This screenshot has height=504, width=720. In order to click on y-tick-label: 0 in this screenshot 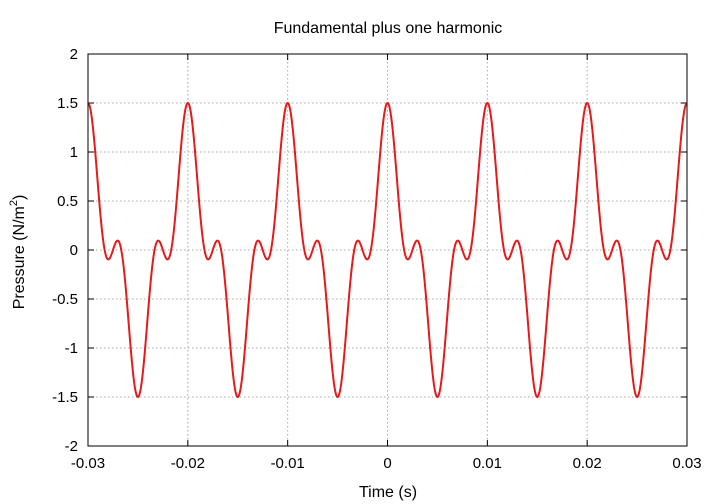, I will do `click(74, 250)`.